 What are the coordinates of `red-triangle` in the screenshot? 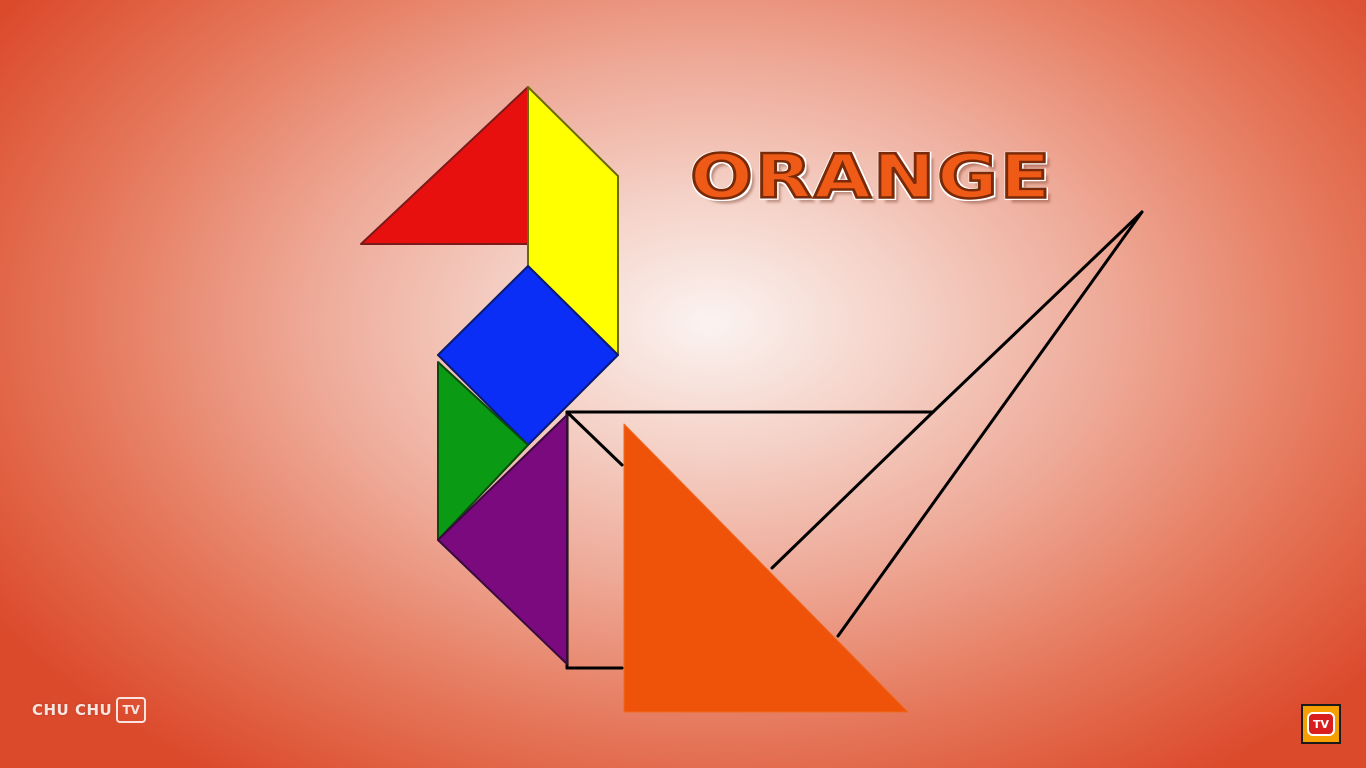 It's located at (444, 165).